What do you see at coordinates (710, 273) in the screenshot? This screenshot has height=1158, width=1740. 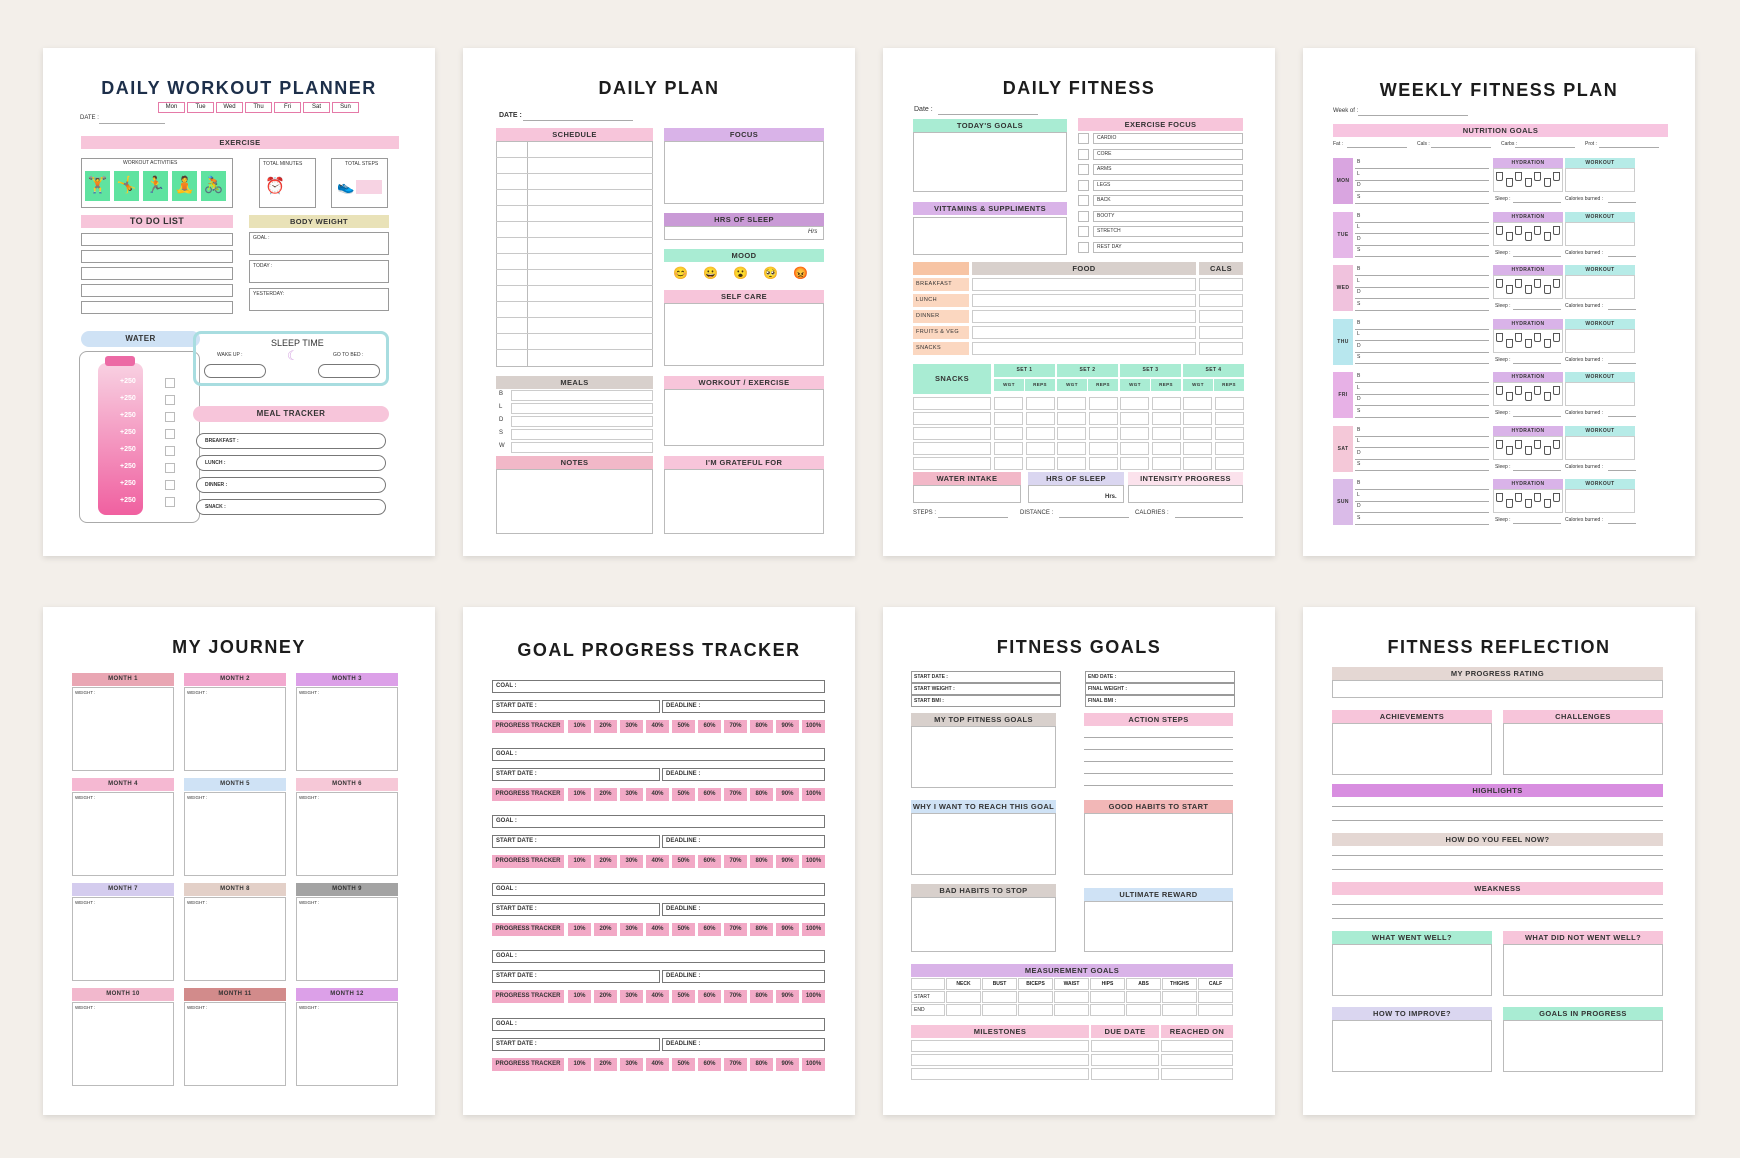 I see `mood-icon: 😀` at bounding box center [710, 273].